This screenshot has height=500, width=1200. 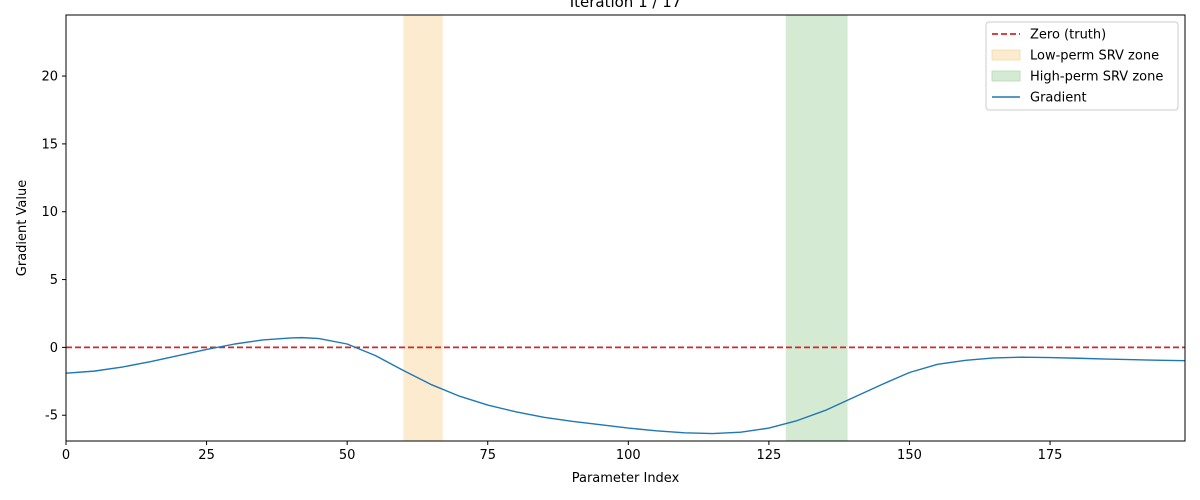 What do you see at coordinates (49, 144) in the screenshot?
I see `y-tick-label: 15` at bounding box center [49, 144].